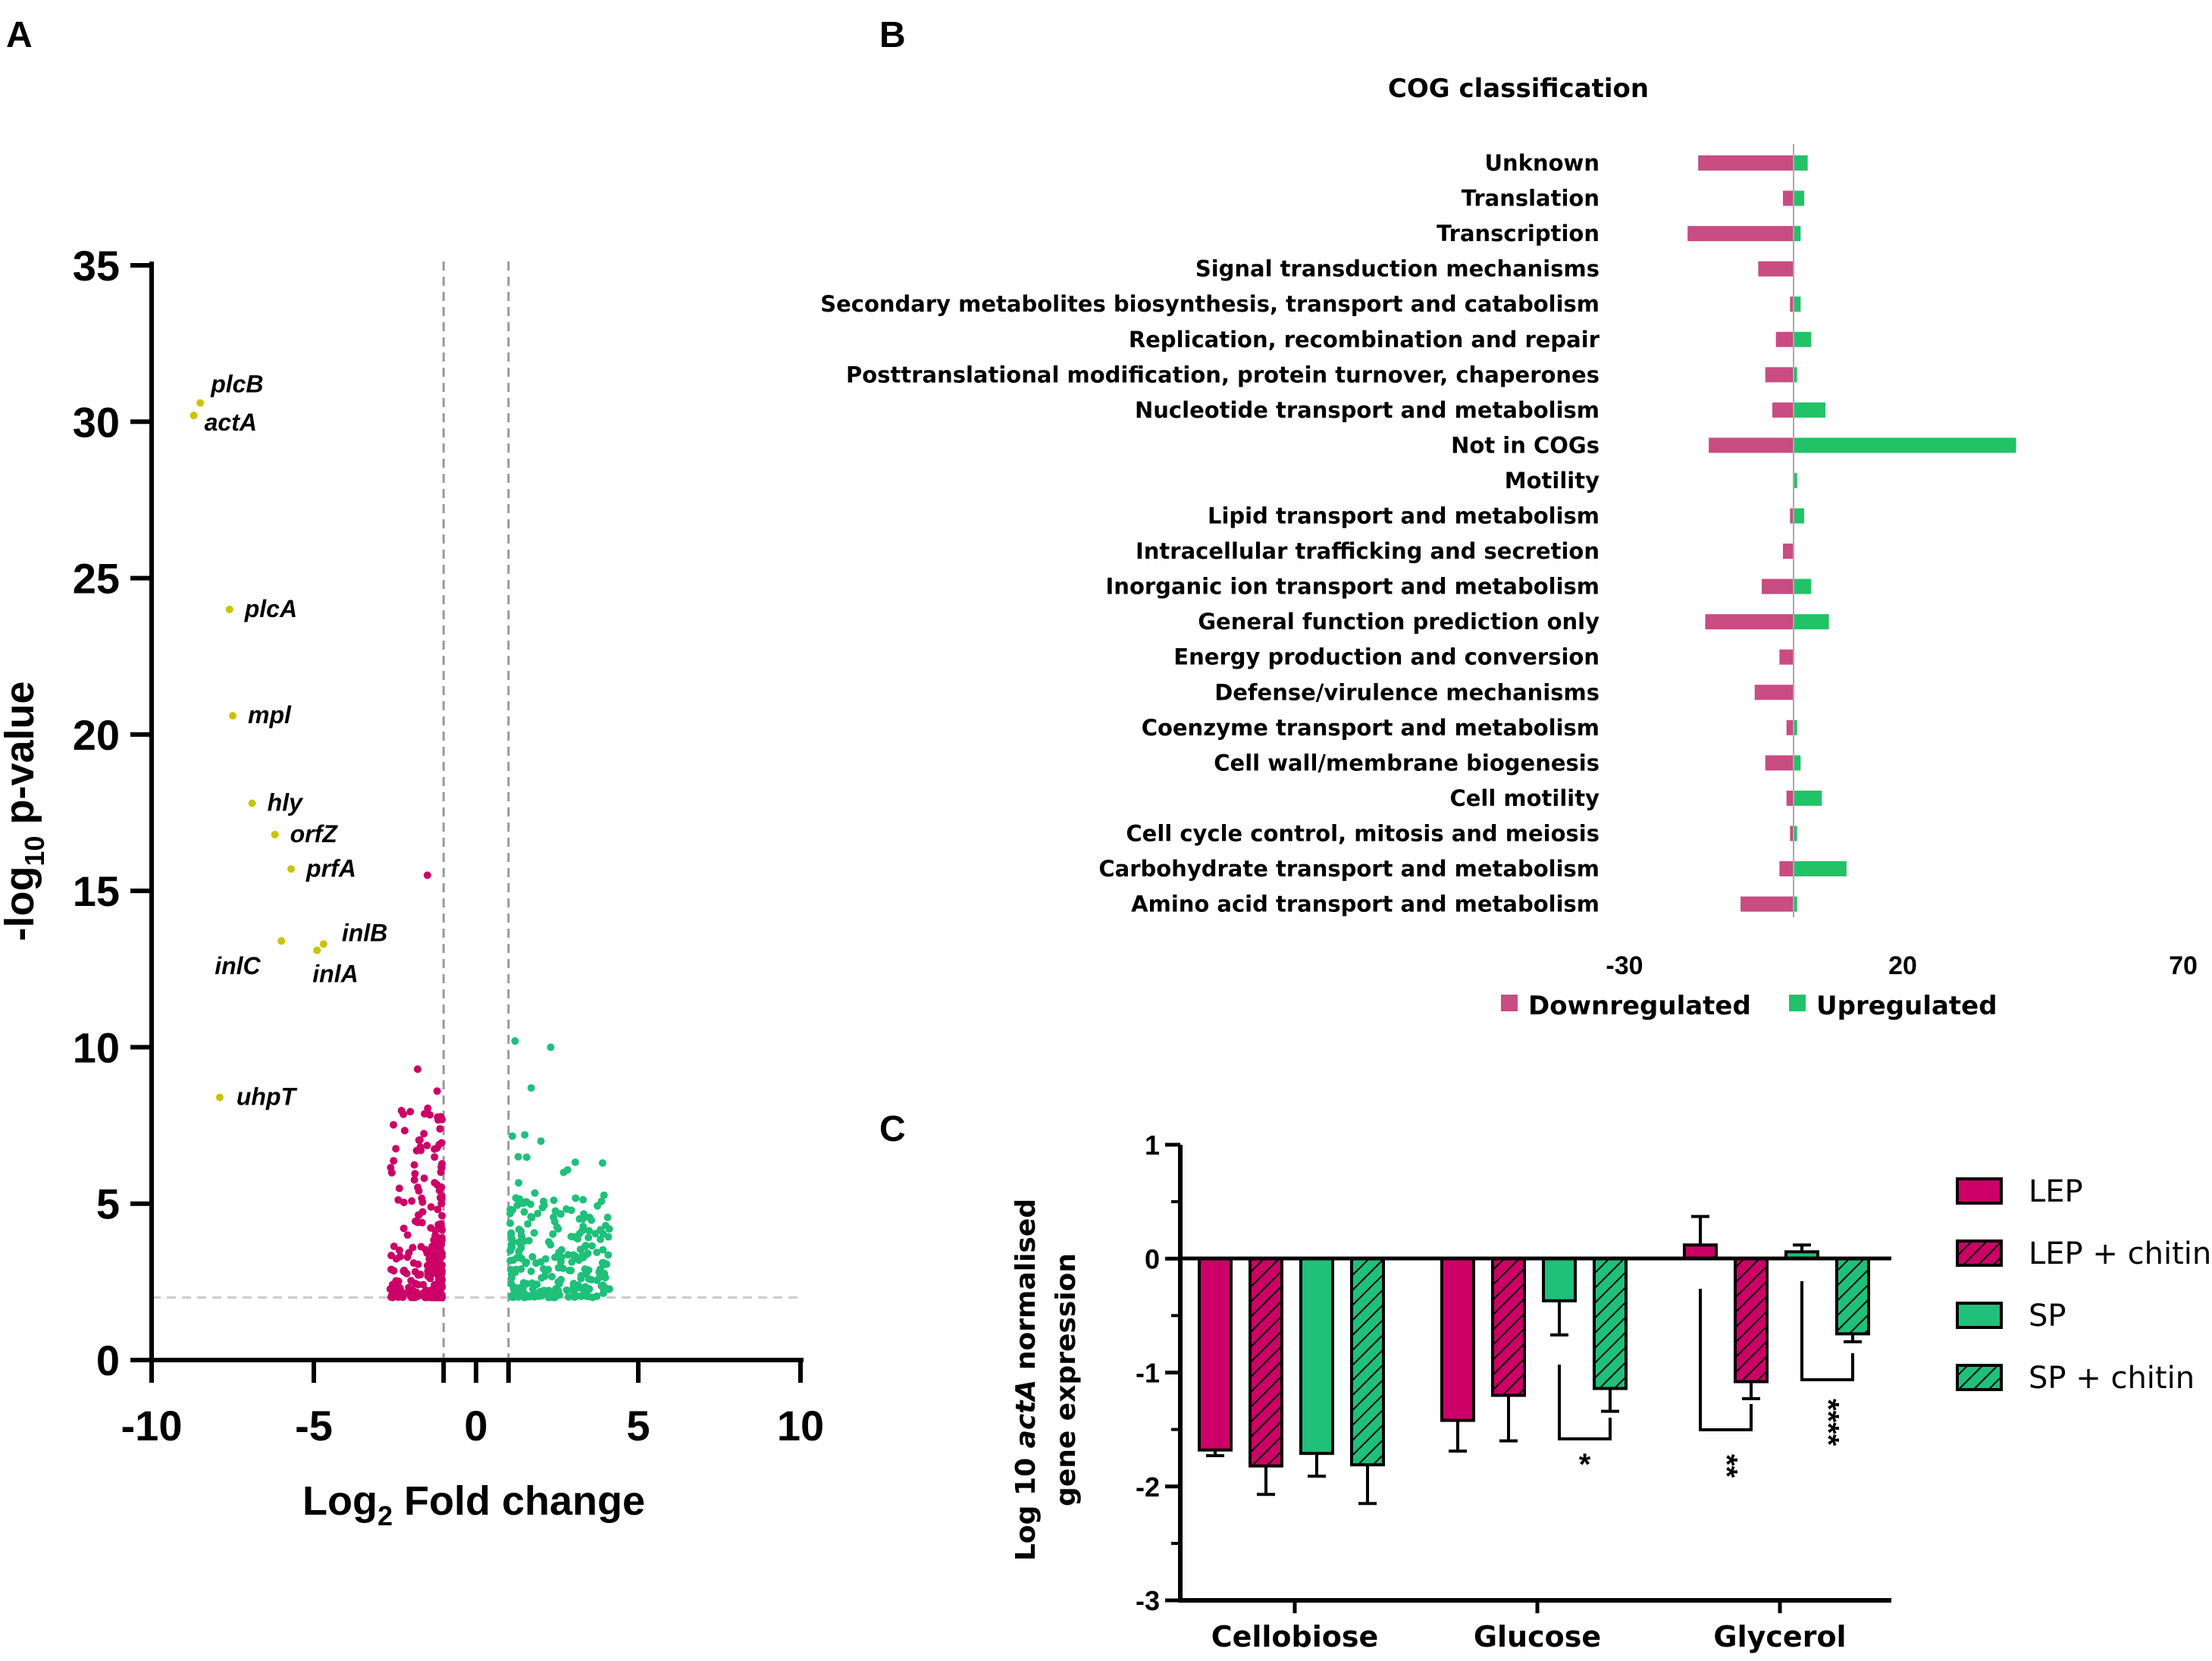 This screenshot has height=1661, width=2212. What do you see at coordinates (1365, 904) in the screenshot?
I see `cog-category-label-21: Amino acid transport and metabolism` at bounding box center [1365, 904].